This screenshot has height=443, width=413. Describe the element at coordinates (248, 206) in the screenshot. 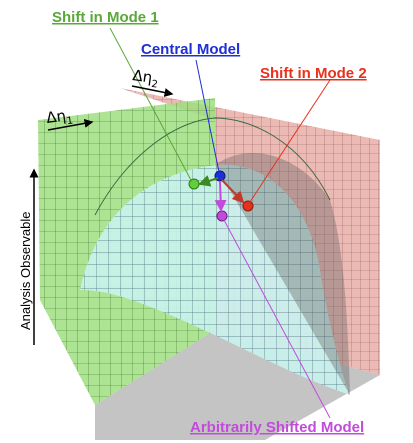

I see `mode2-point` at that location.